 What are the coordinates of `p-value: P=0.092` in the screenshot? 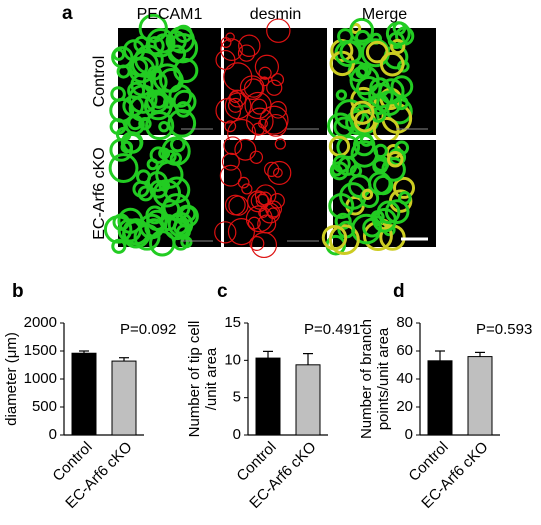 It's located at (148, 329).